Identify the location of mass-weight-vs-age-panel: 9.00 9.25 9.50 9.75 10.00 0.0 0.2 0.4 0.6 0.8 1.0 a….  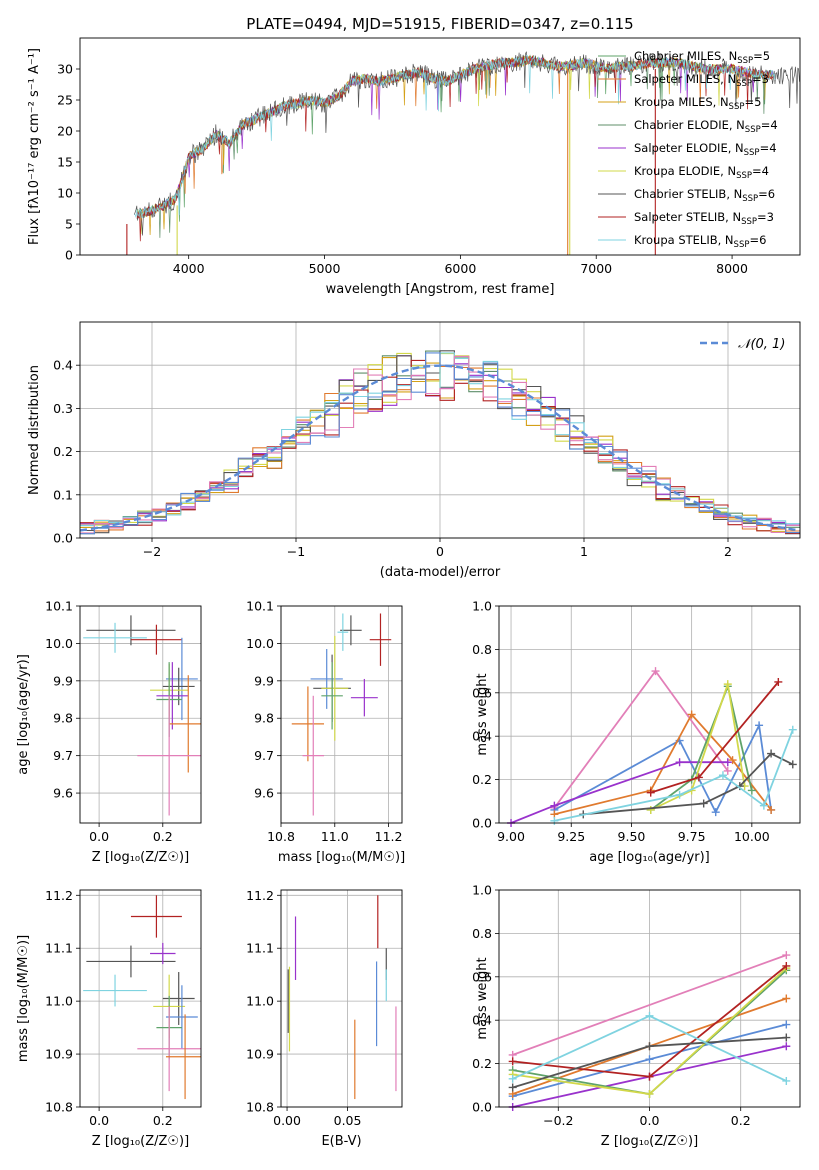
(636, 732).